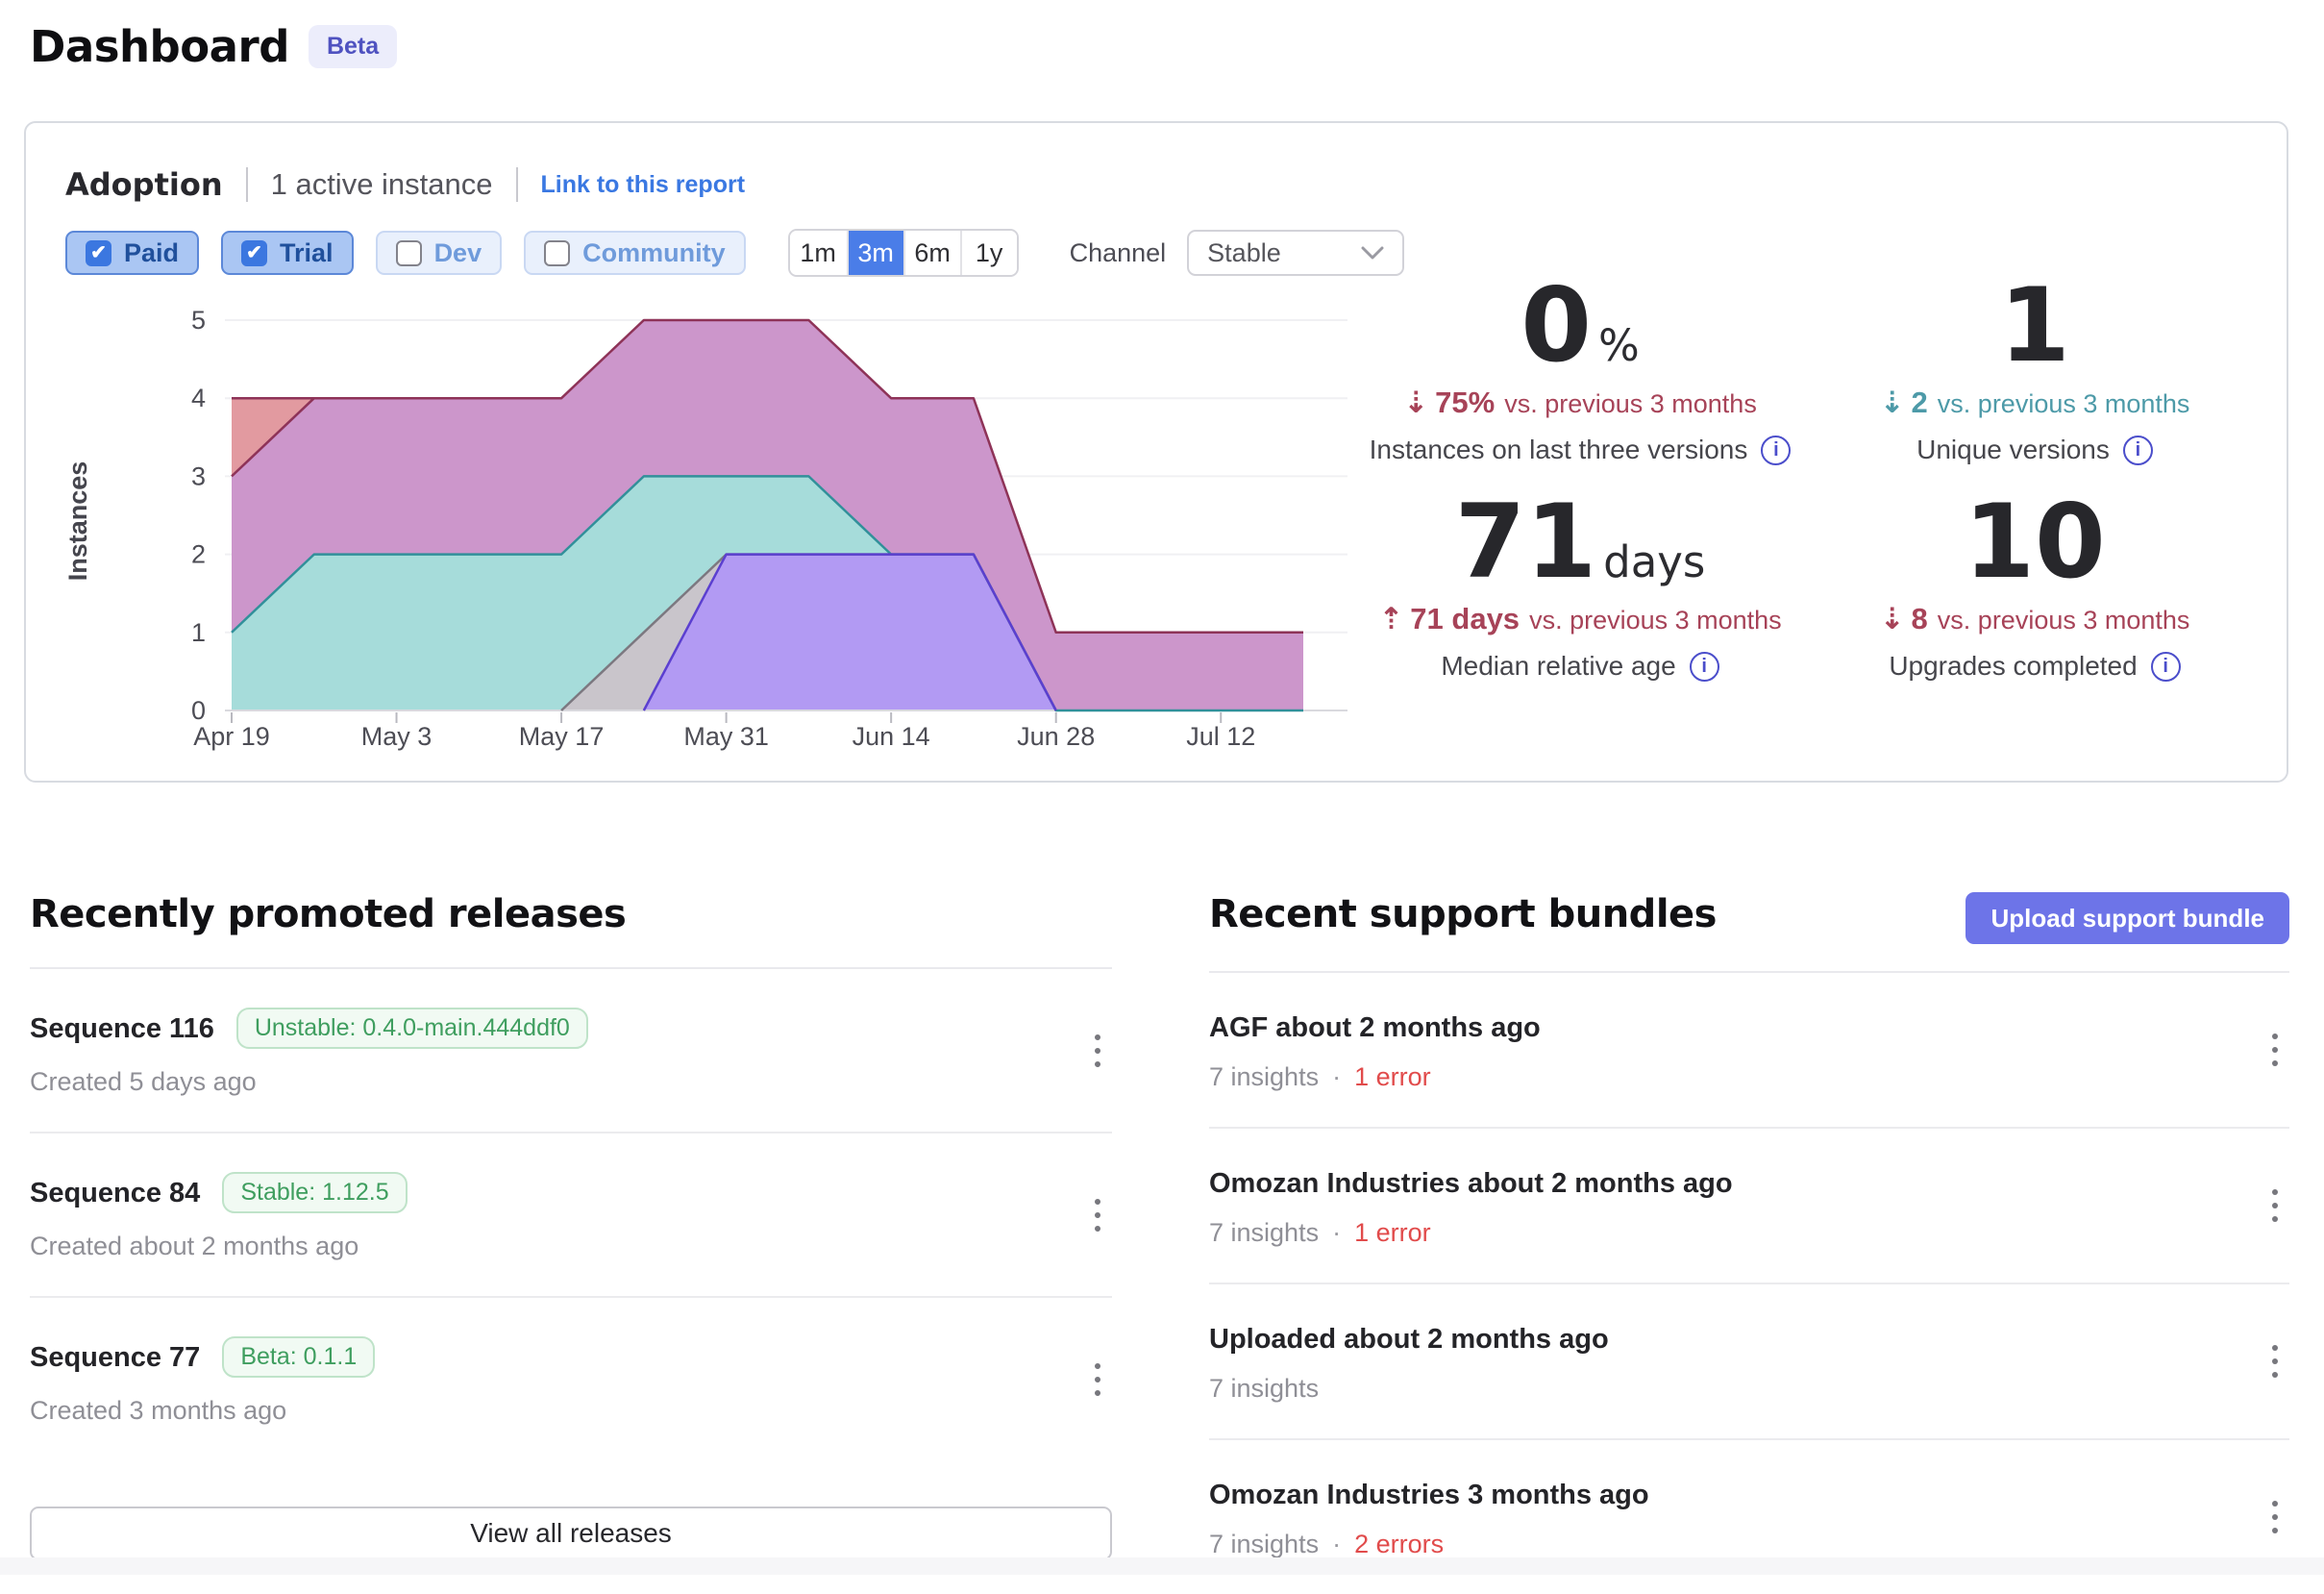 The width and height of the screenshot is (2324, 1594). I want to click on y-tick-label: 4, so click(198, 398).